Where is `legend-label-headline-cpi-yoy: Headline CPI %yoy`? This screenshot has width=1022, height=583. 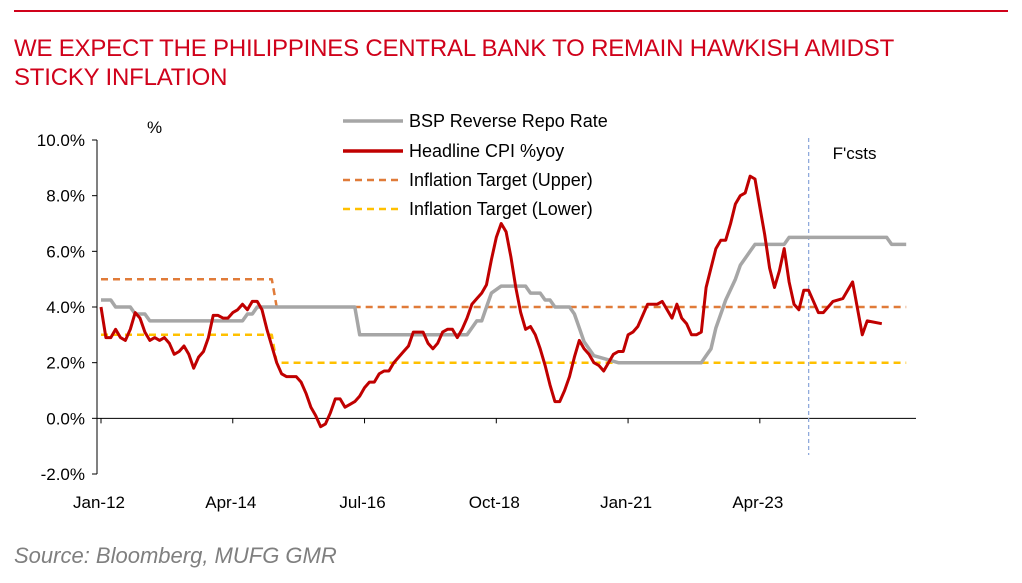 legend-label-headline-cpi-yoy: Headline CPI %yoy is located at coordinates (486, 151).